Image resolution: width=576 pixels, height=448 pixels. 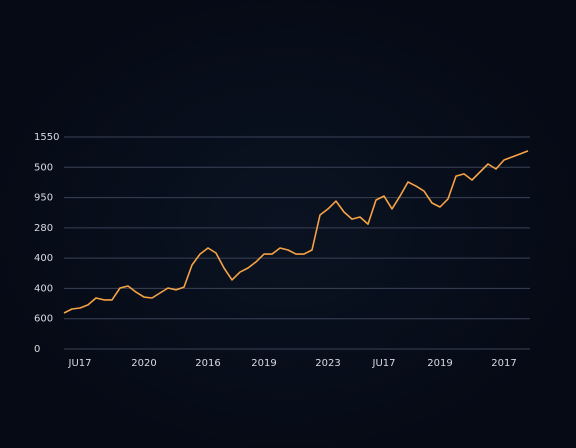 I want to click on x-tick-label: 2017, so click(x=503, y=363).